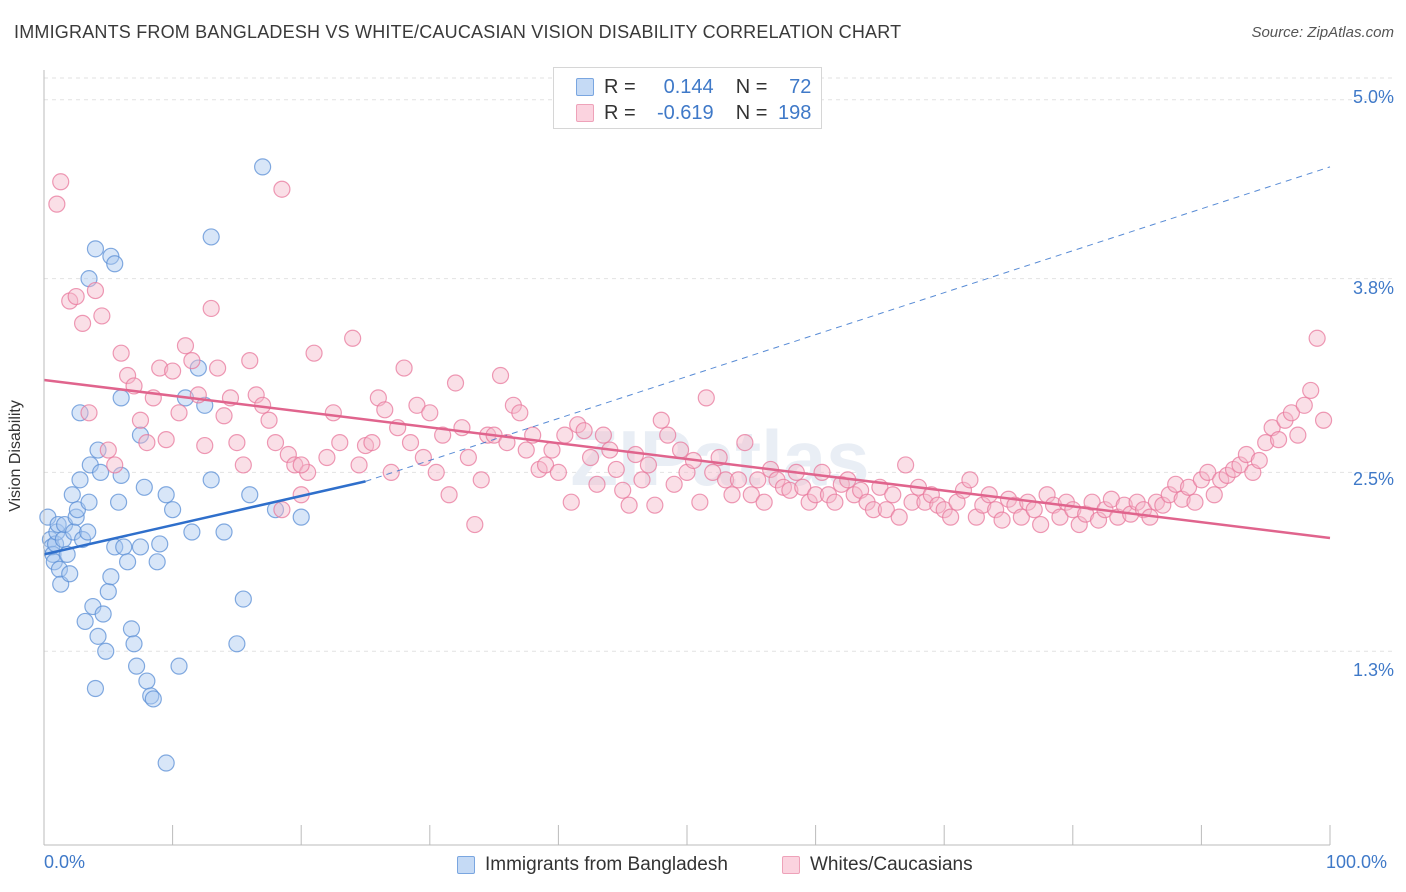 The height and width of the screenshot is (892, 1406). I want to click on legend-row-whites: R = -0.619 N = 198, so click(693, 113).